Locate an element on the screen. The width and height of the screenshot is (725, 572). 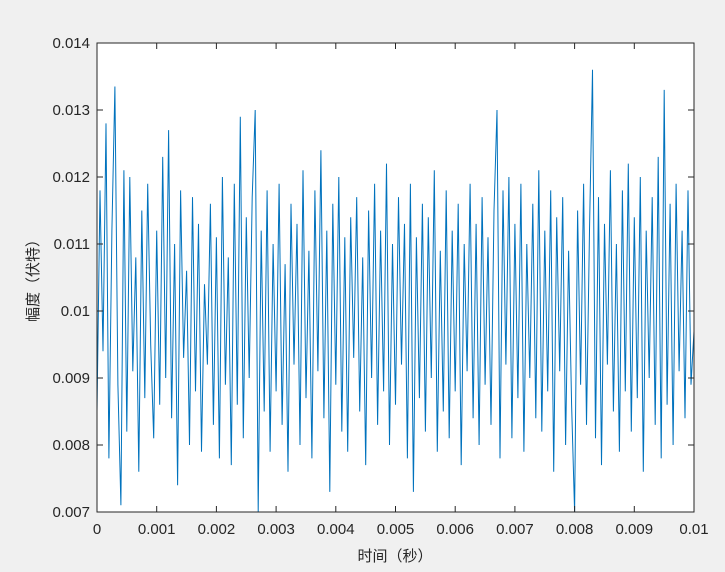
x-tick-label: 0.007 is located at coordinates (515, 529).